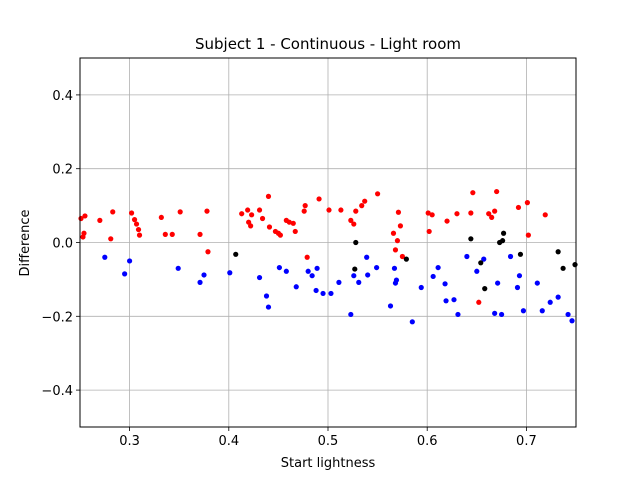 The width and height of the screenshot is (640, 480). I want to click on x-tick-label: 0.4, so click(228, 441).